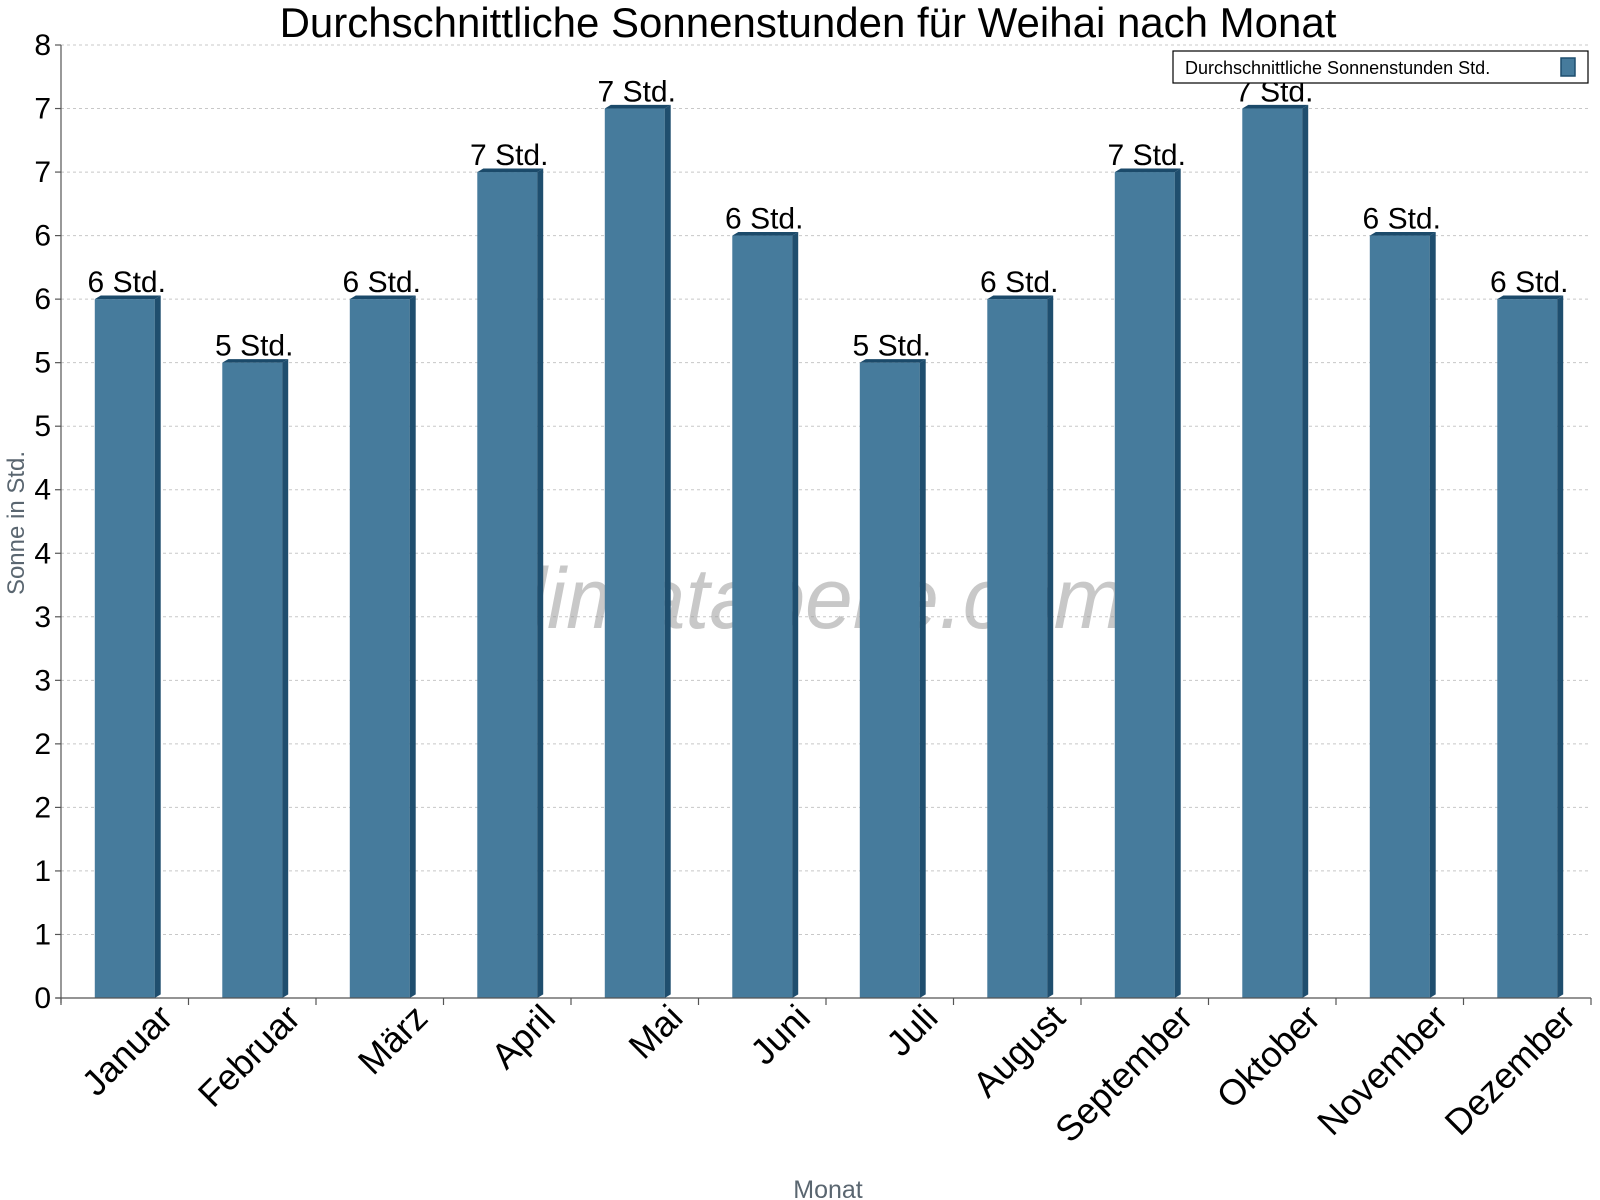 Image resolution: width=1600 pixels, height=1200 pixels. What do you see at coordinates (828, 1188) in the screenshot?
I see `x-axis-title: Monat` at bounding box center [828, 1188].